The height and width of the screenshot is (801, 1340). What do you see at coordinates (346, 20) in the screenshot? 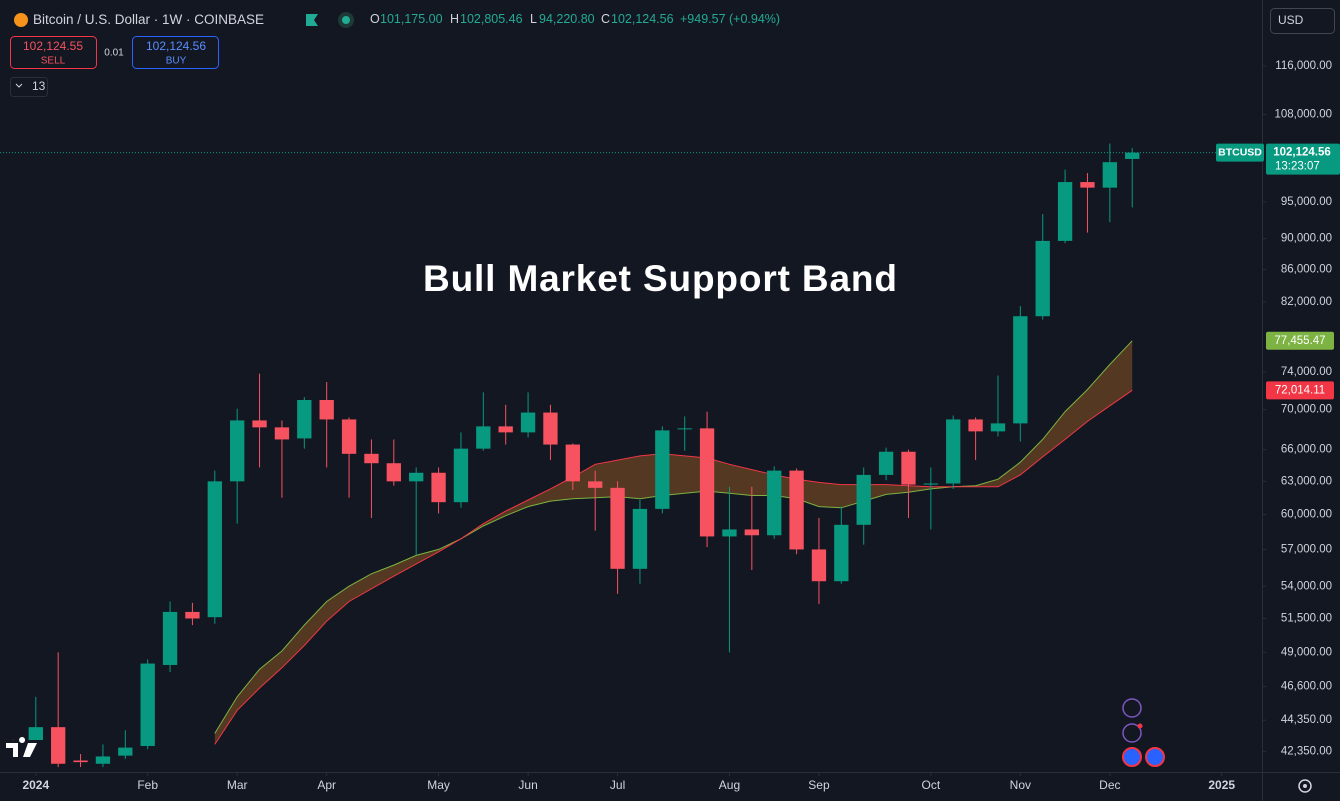
I see `status-dot` at bounding box center [346, 20].